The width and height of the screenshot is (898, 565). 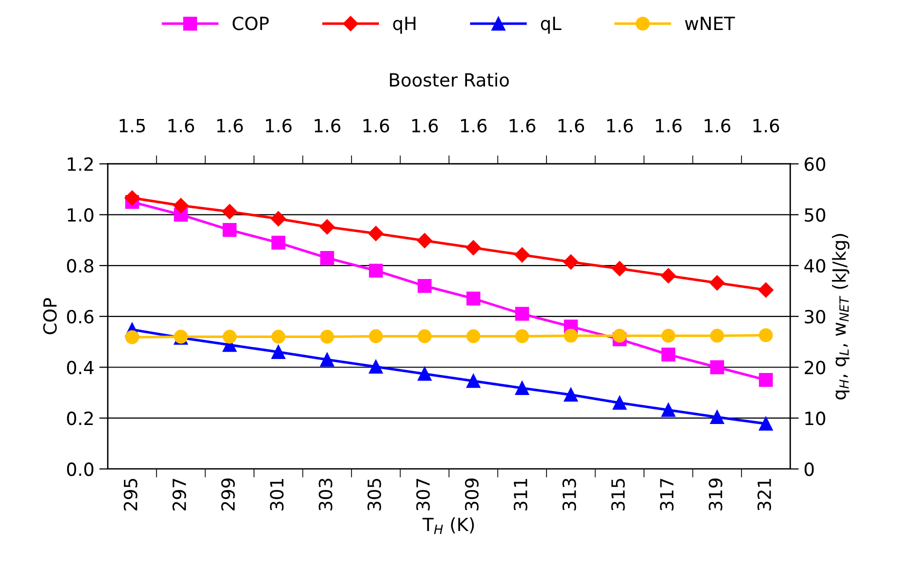 I want to click on y2-tick-label: 60, so click(x=815, y=164).